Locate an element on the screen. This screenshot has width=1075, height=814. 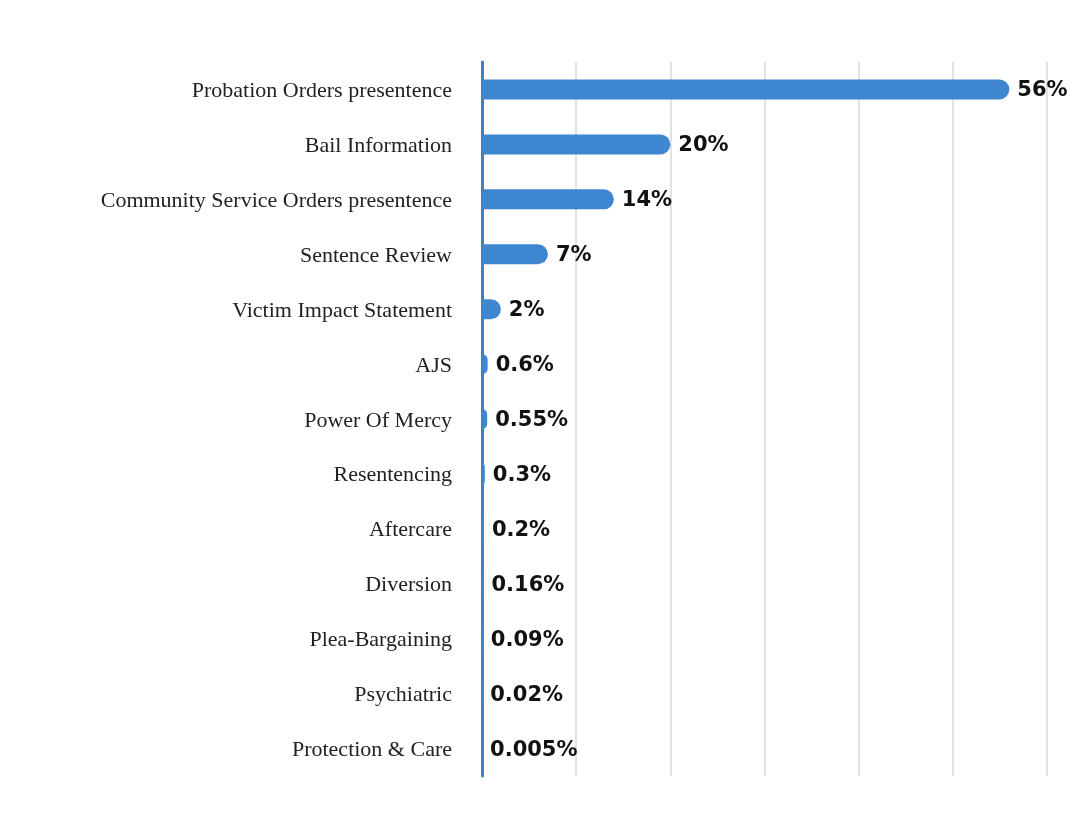
data-label: 0.55% is located at coordinates (532, 419).